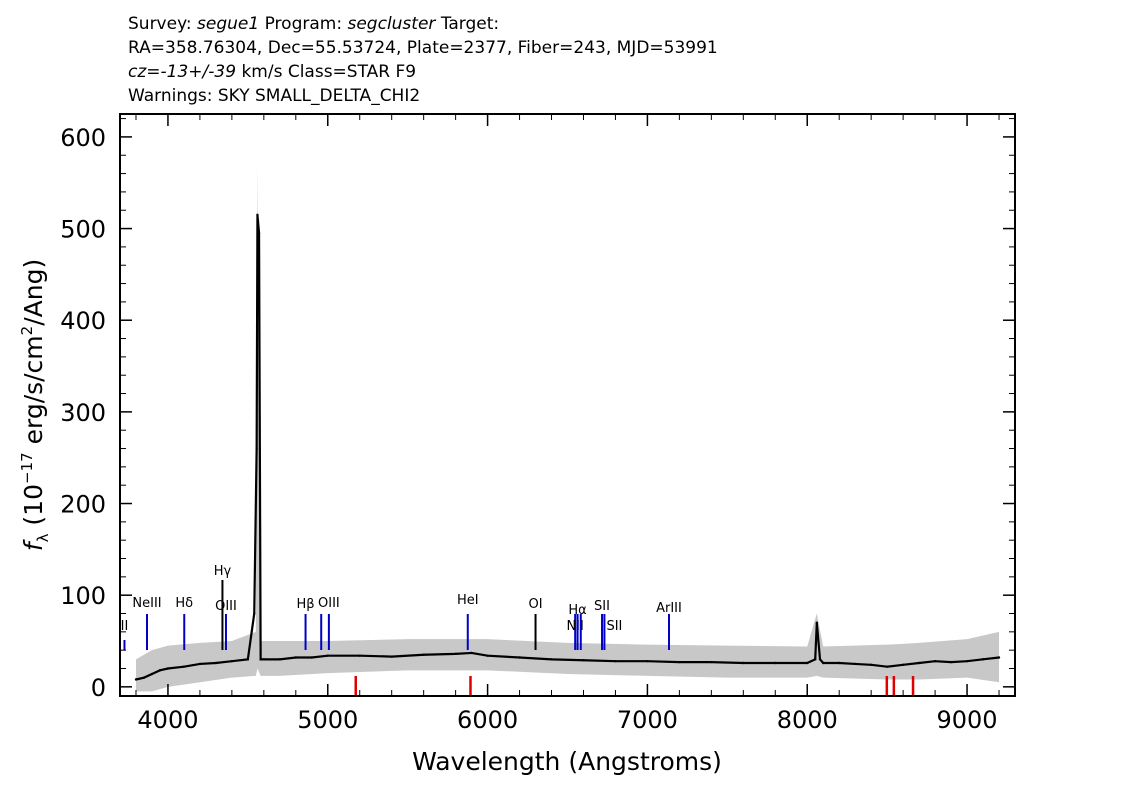 The height and width of the screenshot is (810, 1134). Describe the element at coordinates (470, 24) in the screenshot. I see `target-label: Target:` at that location.